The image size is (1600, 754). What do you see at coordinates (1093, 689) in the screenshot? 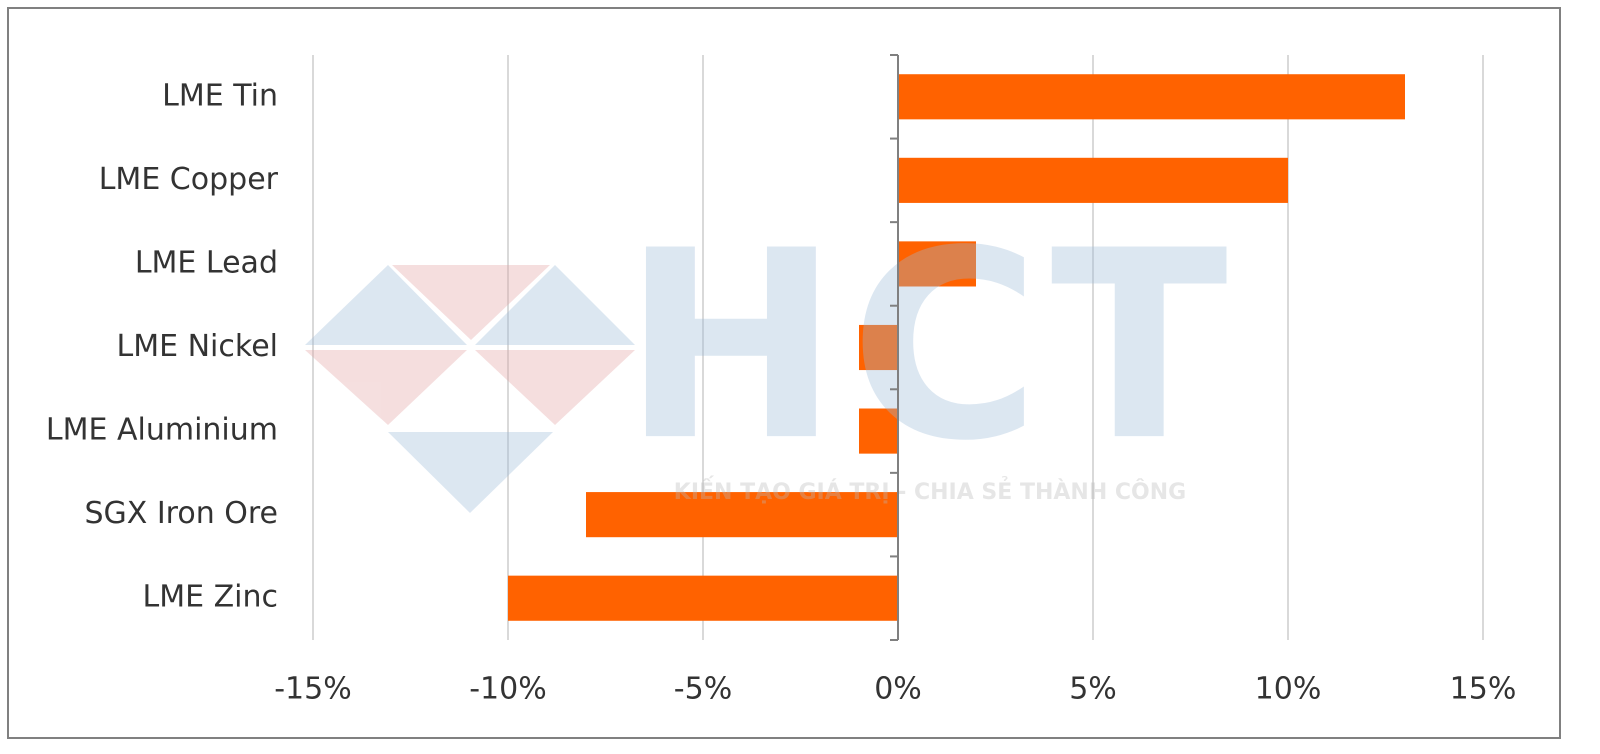
I see `x-tick-label: 5%` at bounding box center [1093, 689].